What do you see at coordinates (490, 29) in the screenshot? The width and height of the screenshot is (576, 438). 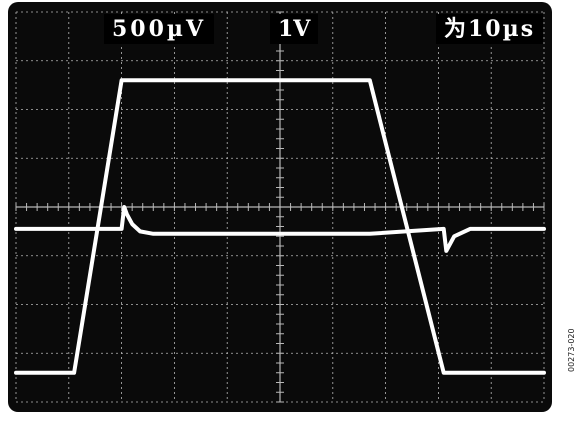 I see `timebase-label: 为10µs` at bounding box center [490, 29].